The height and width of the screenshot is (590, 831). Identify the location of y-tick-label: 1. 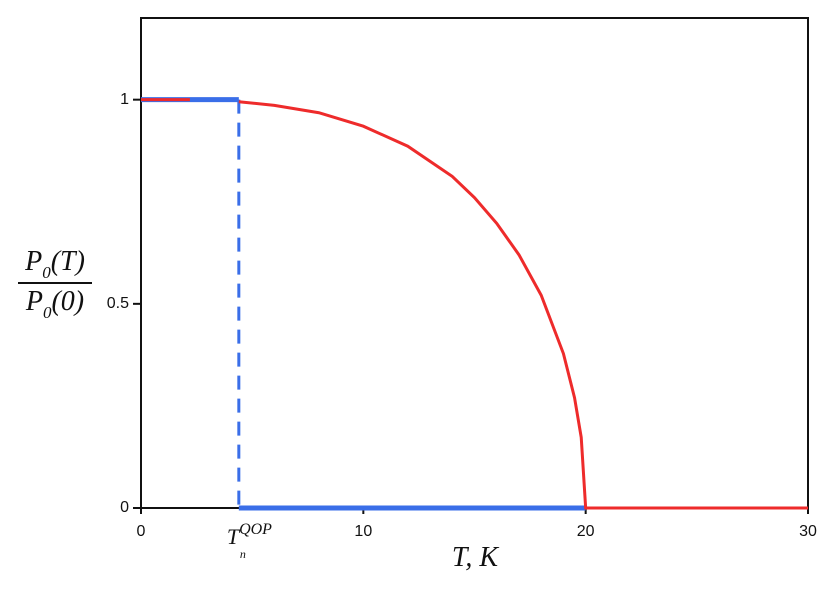
(124, 99).